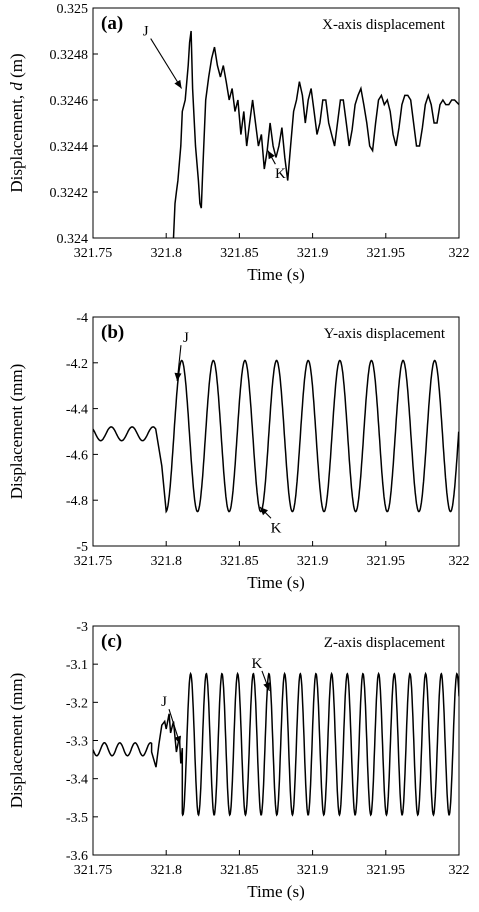  I want to click on annotation-arrow, so click(166, 63).